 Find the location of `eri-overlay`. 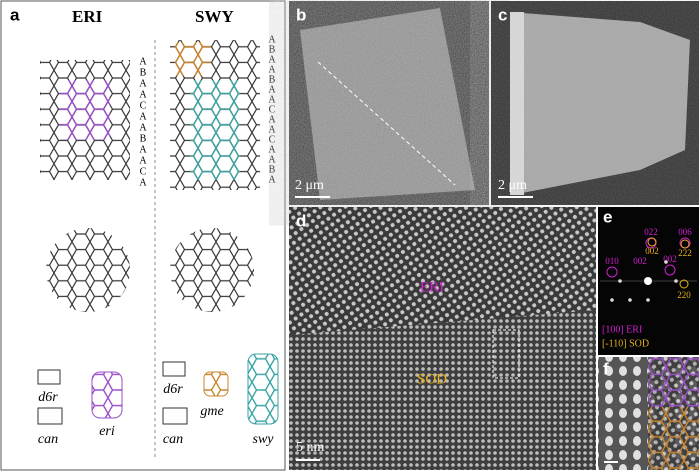

eri-overlay is located at coordinates (673, 382).